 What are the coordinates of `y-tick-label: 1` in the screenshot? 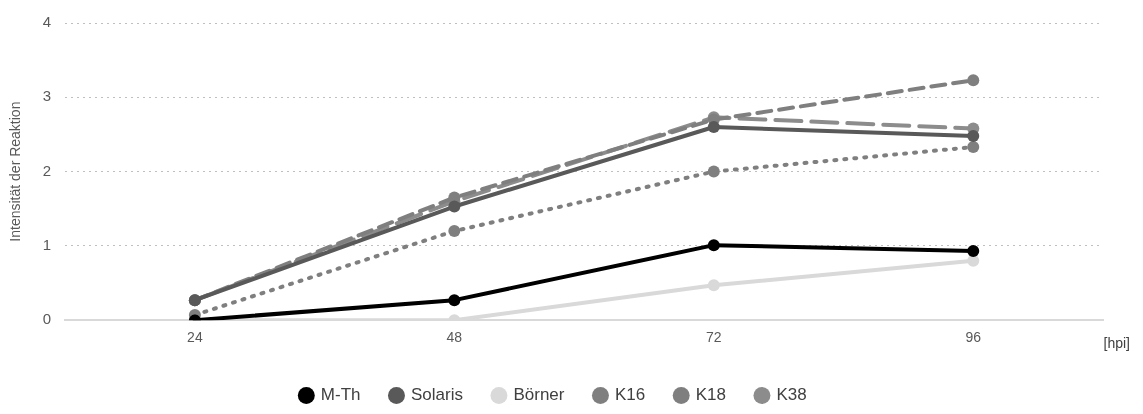 It's located at (47, 245).